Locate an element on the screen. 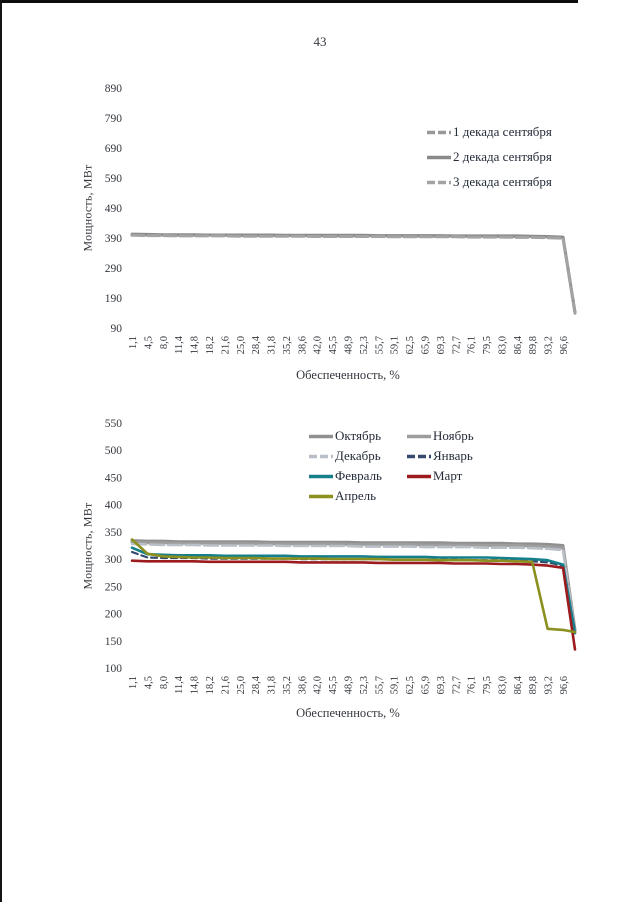 The width and height of the screenshot is (640, 902). x-tick-label: 14,8 is located at coordinates (195, 685).